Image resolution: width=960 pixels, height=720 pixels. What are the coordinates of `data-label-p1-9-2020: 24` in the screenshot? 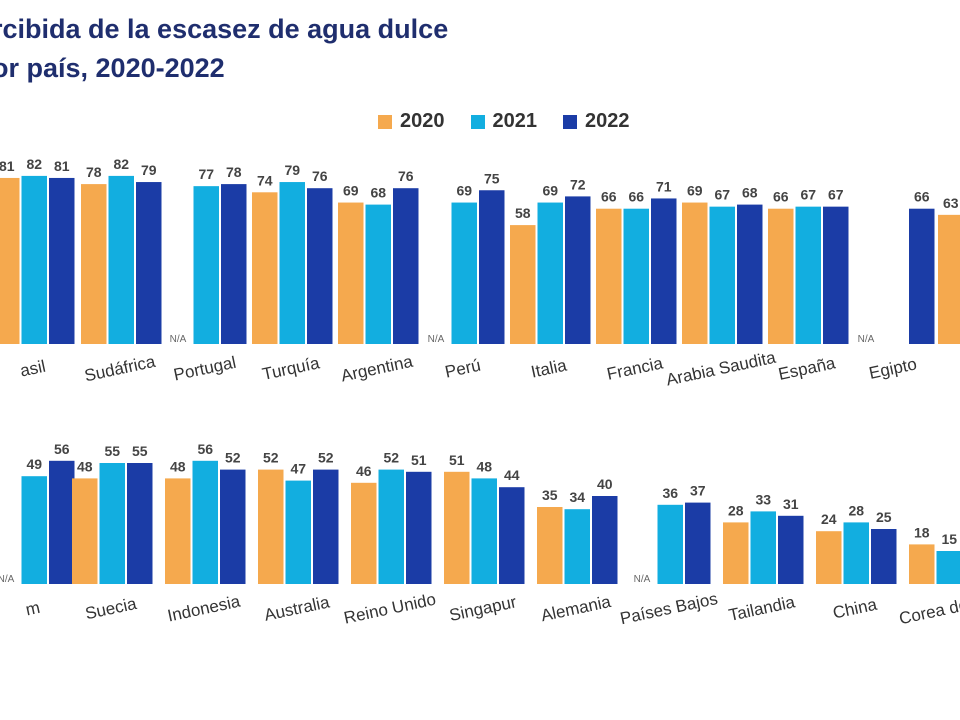 It's located at (829, 519).